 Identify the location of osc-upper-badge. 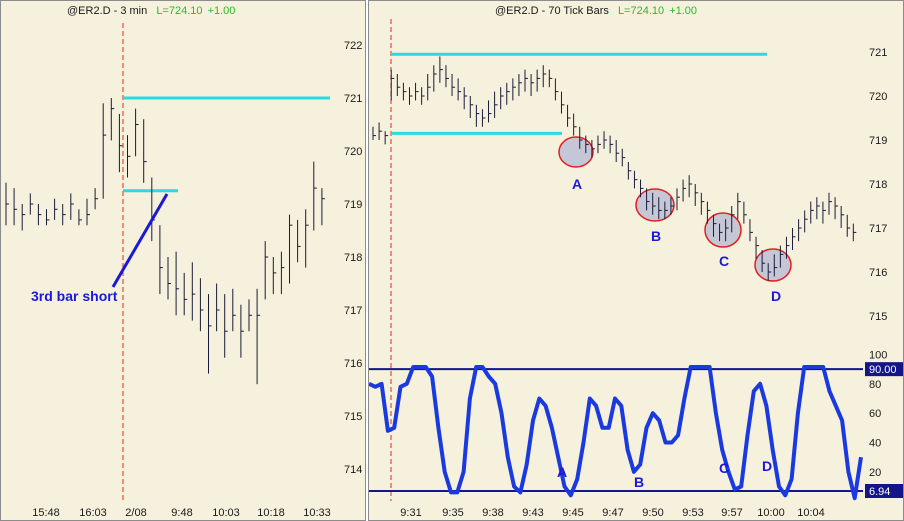
(884, 369).